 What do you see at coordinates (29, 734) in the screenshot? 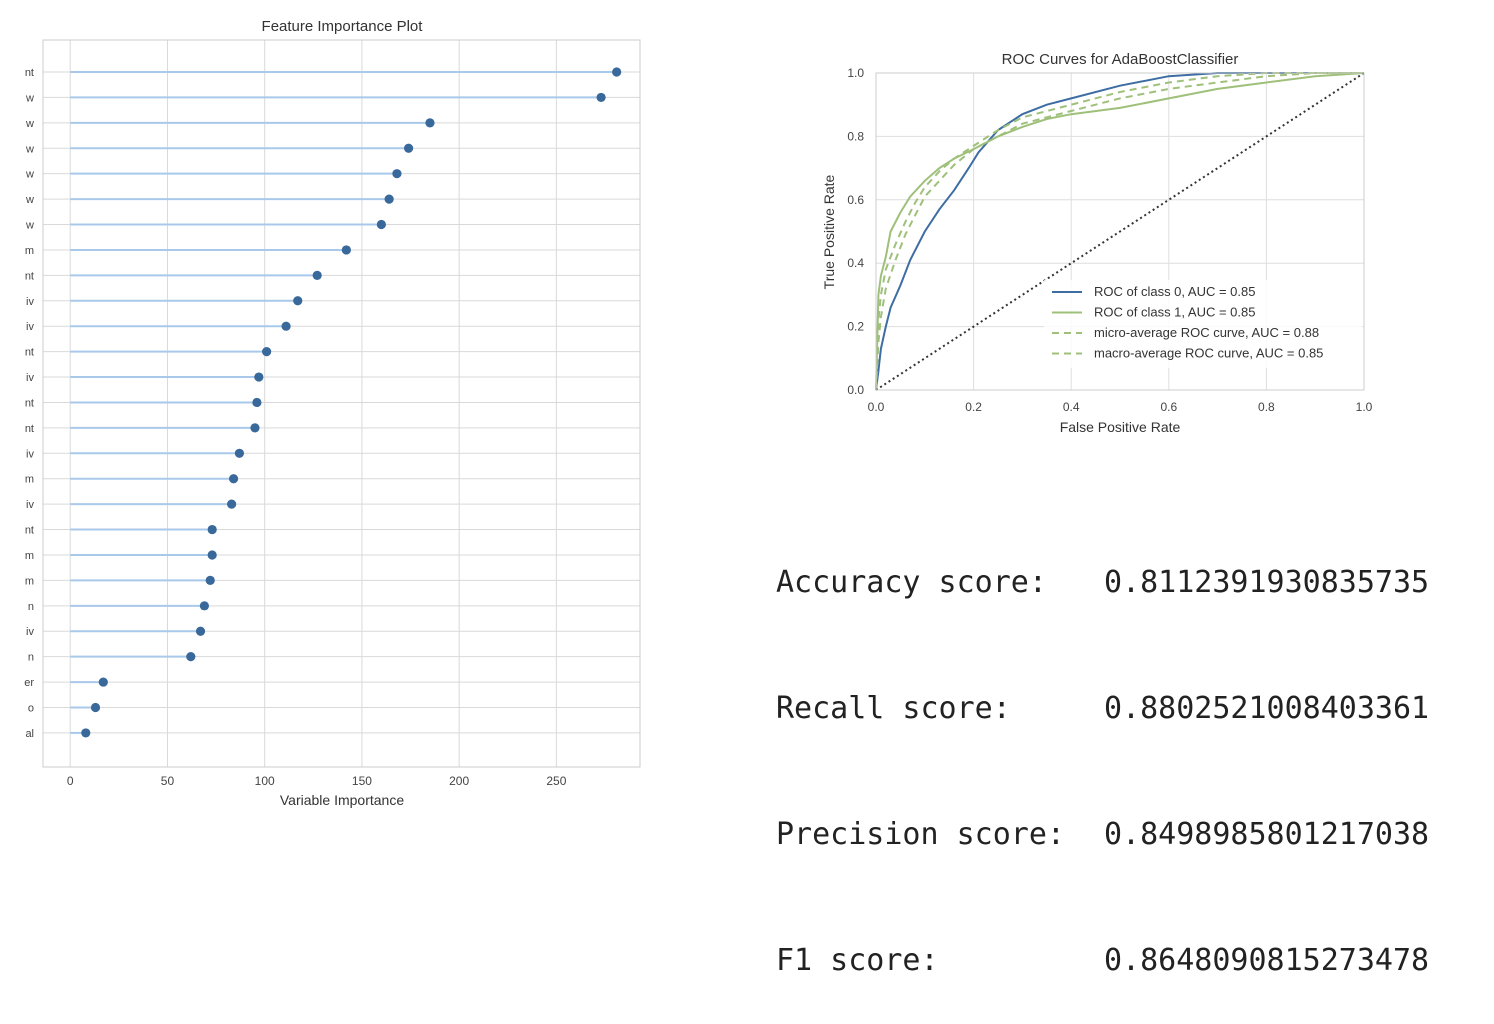
I see `fi-category-label: al` at bounding box center [29, 734].